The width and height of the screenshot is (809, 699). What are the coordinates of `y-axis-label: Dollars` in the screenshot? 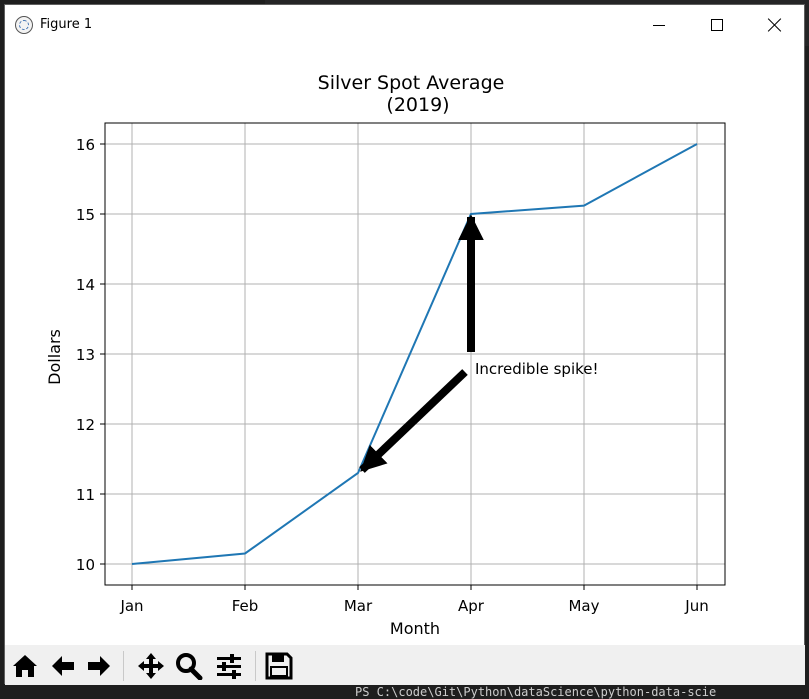 It's located at (54, 357).